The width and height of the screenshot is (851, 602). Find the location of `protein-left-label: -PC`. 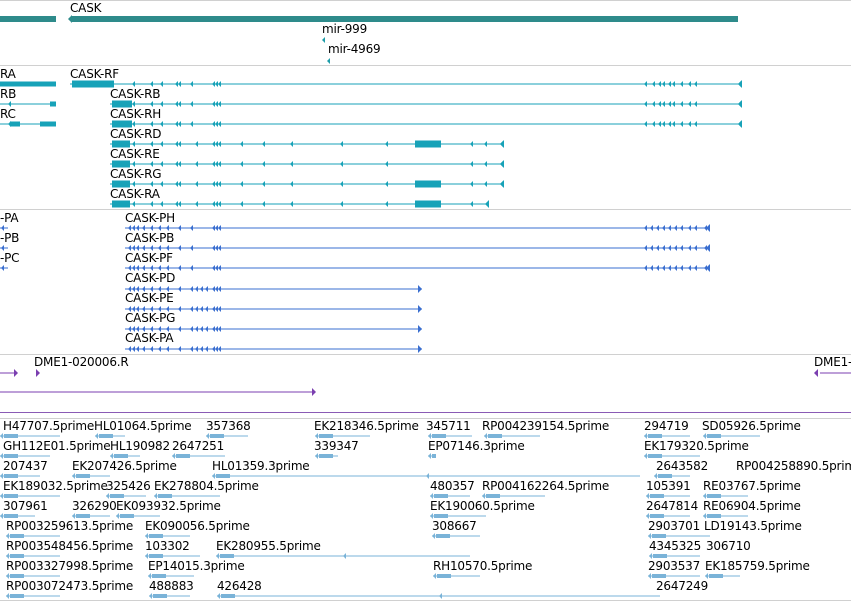

protein-left-label: -PC is located at coordinates (10, 258).